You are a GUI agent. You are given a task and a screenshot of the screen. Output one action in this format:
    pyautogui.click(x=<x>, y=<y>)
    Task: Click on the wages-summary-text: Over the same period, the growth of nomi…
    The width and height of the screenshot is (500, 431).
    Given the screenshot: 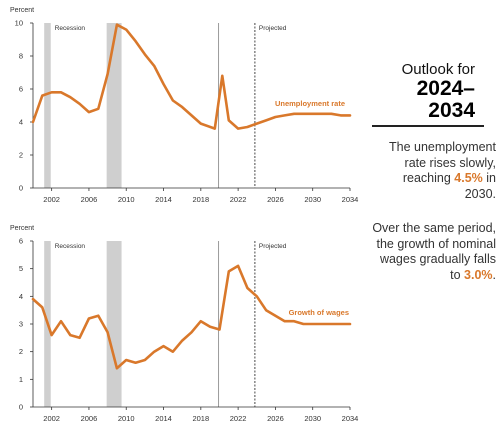 What is the action you would take?
    pyautogui.click(x=434, y=251)
    